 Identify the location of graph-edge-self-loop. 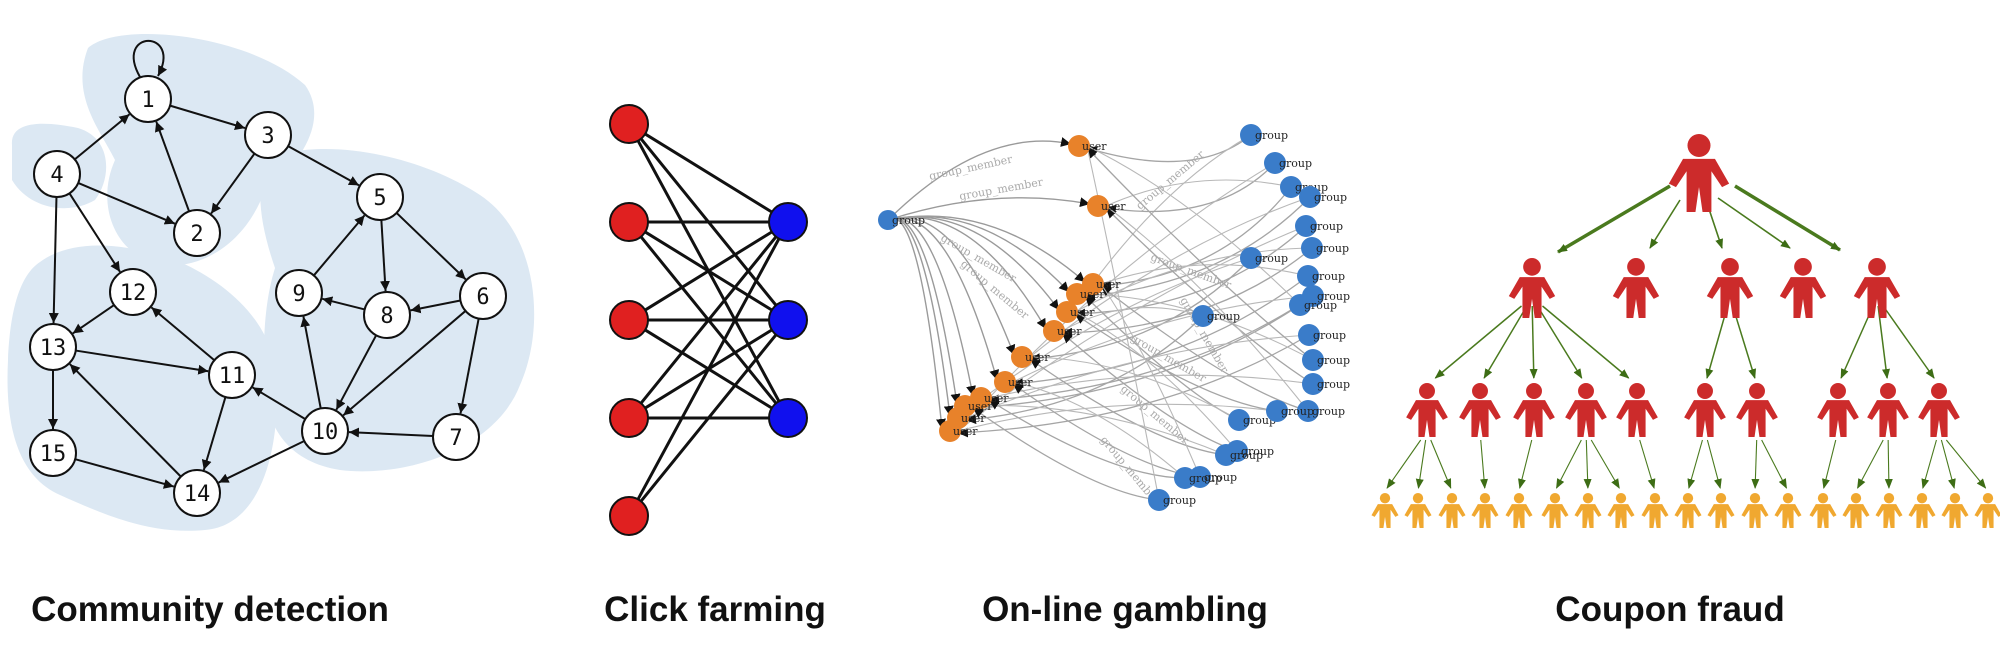
(150, 58).